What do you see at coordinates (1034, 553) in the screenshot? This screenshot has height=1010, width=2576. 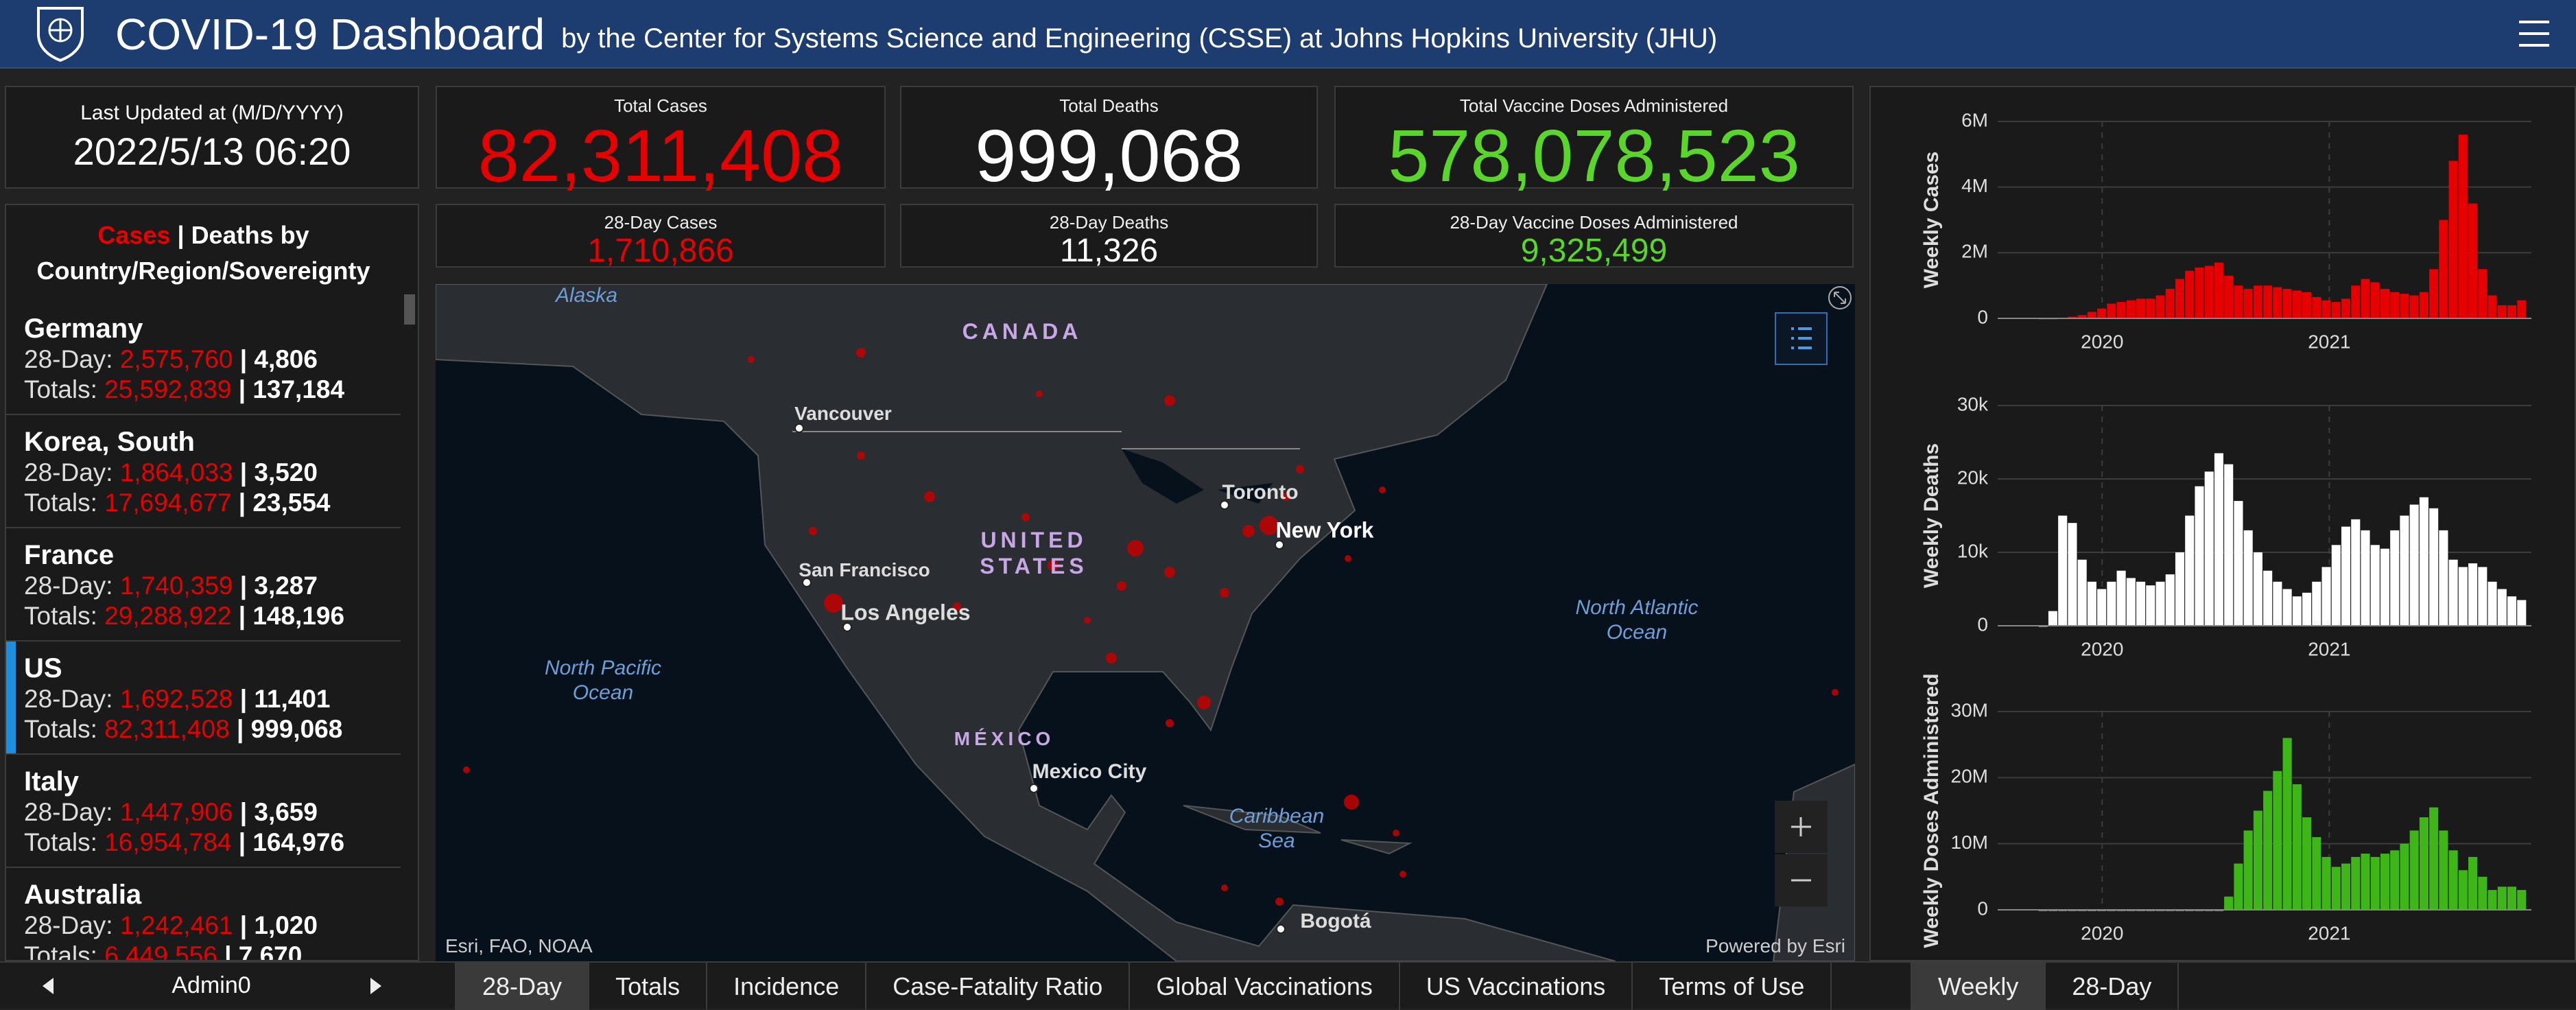 I see `map-label: UNITED STATES` at bounding box center [1034, 553].